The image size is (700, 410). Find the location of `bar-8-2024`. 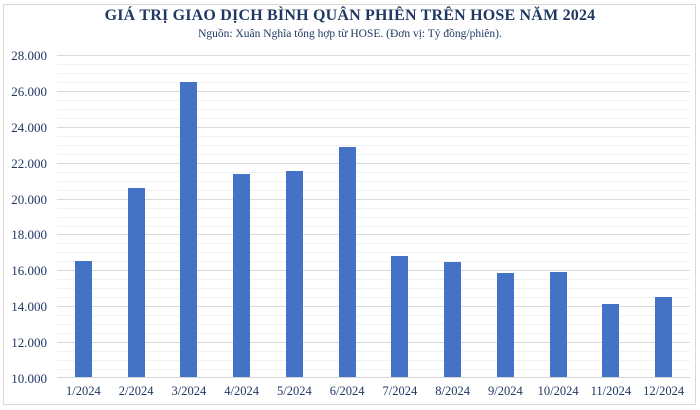

bar-8-2024 is located at coordinates (453, 319).